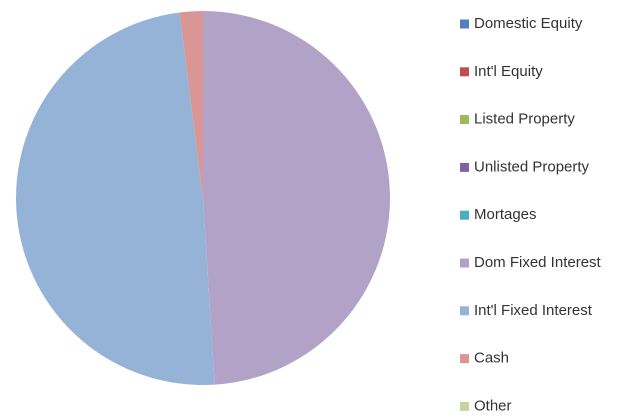  Describe the element at coordinates (533, 310) in the screenshot. I see `legend-label: Int'l Fixed Interest` at that location.